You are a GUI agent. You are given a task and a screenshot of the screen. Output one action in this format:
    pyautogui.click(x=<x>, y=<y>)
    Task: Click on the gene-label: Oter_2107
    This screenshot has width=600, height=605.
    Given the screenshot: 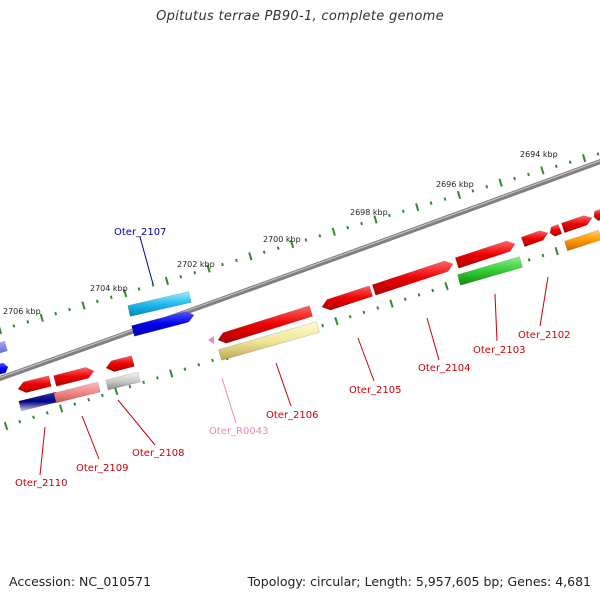 What is the action you would take?
    pyautogui.click(x=140, y=232)
    